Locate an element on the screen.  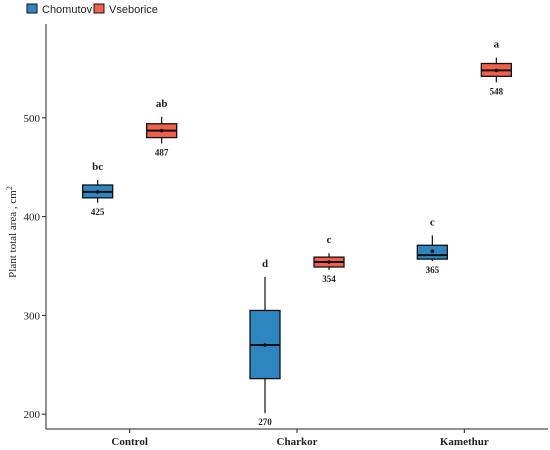
y-tick-label: 200 is located at coordinates (32, 415).